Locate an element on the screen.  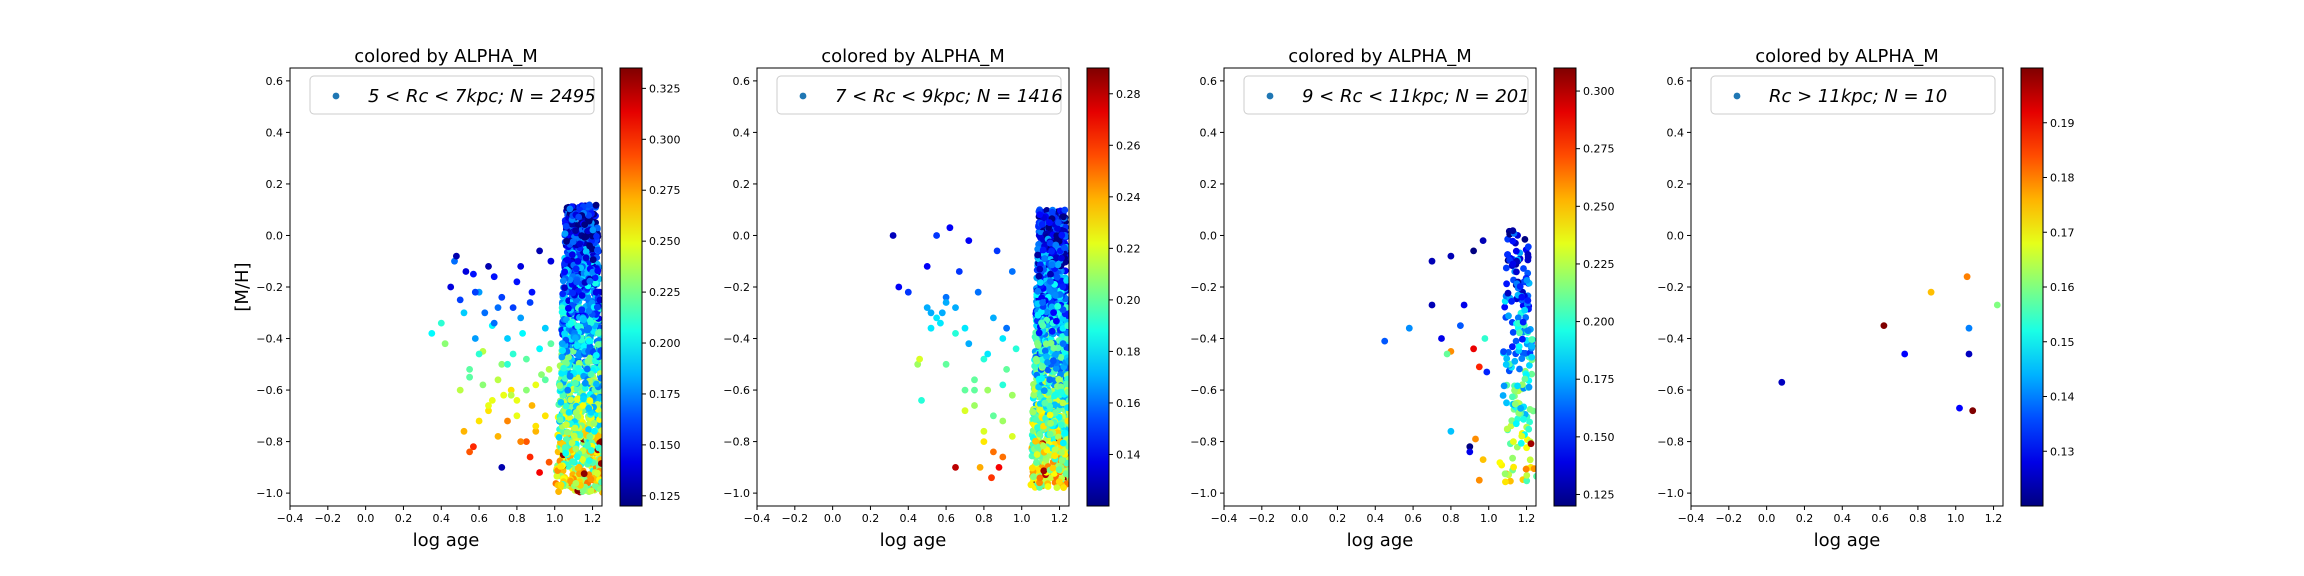
colorbar-tick-label: 0.150 is located at coordinates (1599, 437).